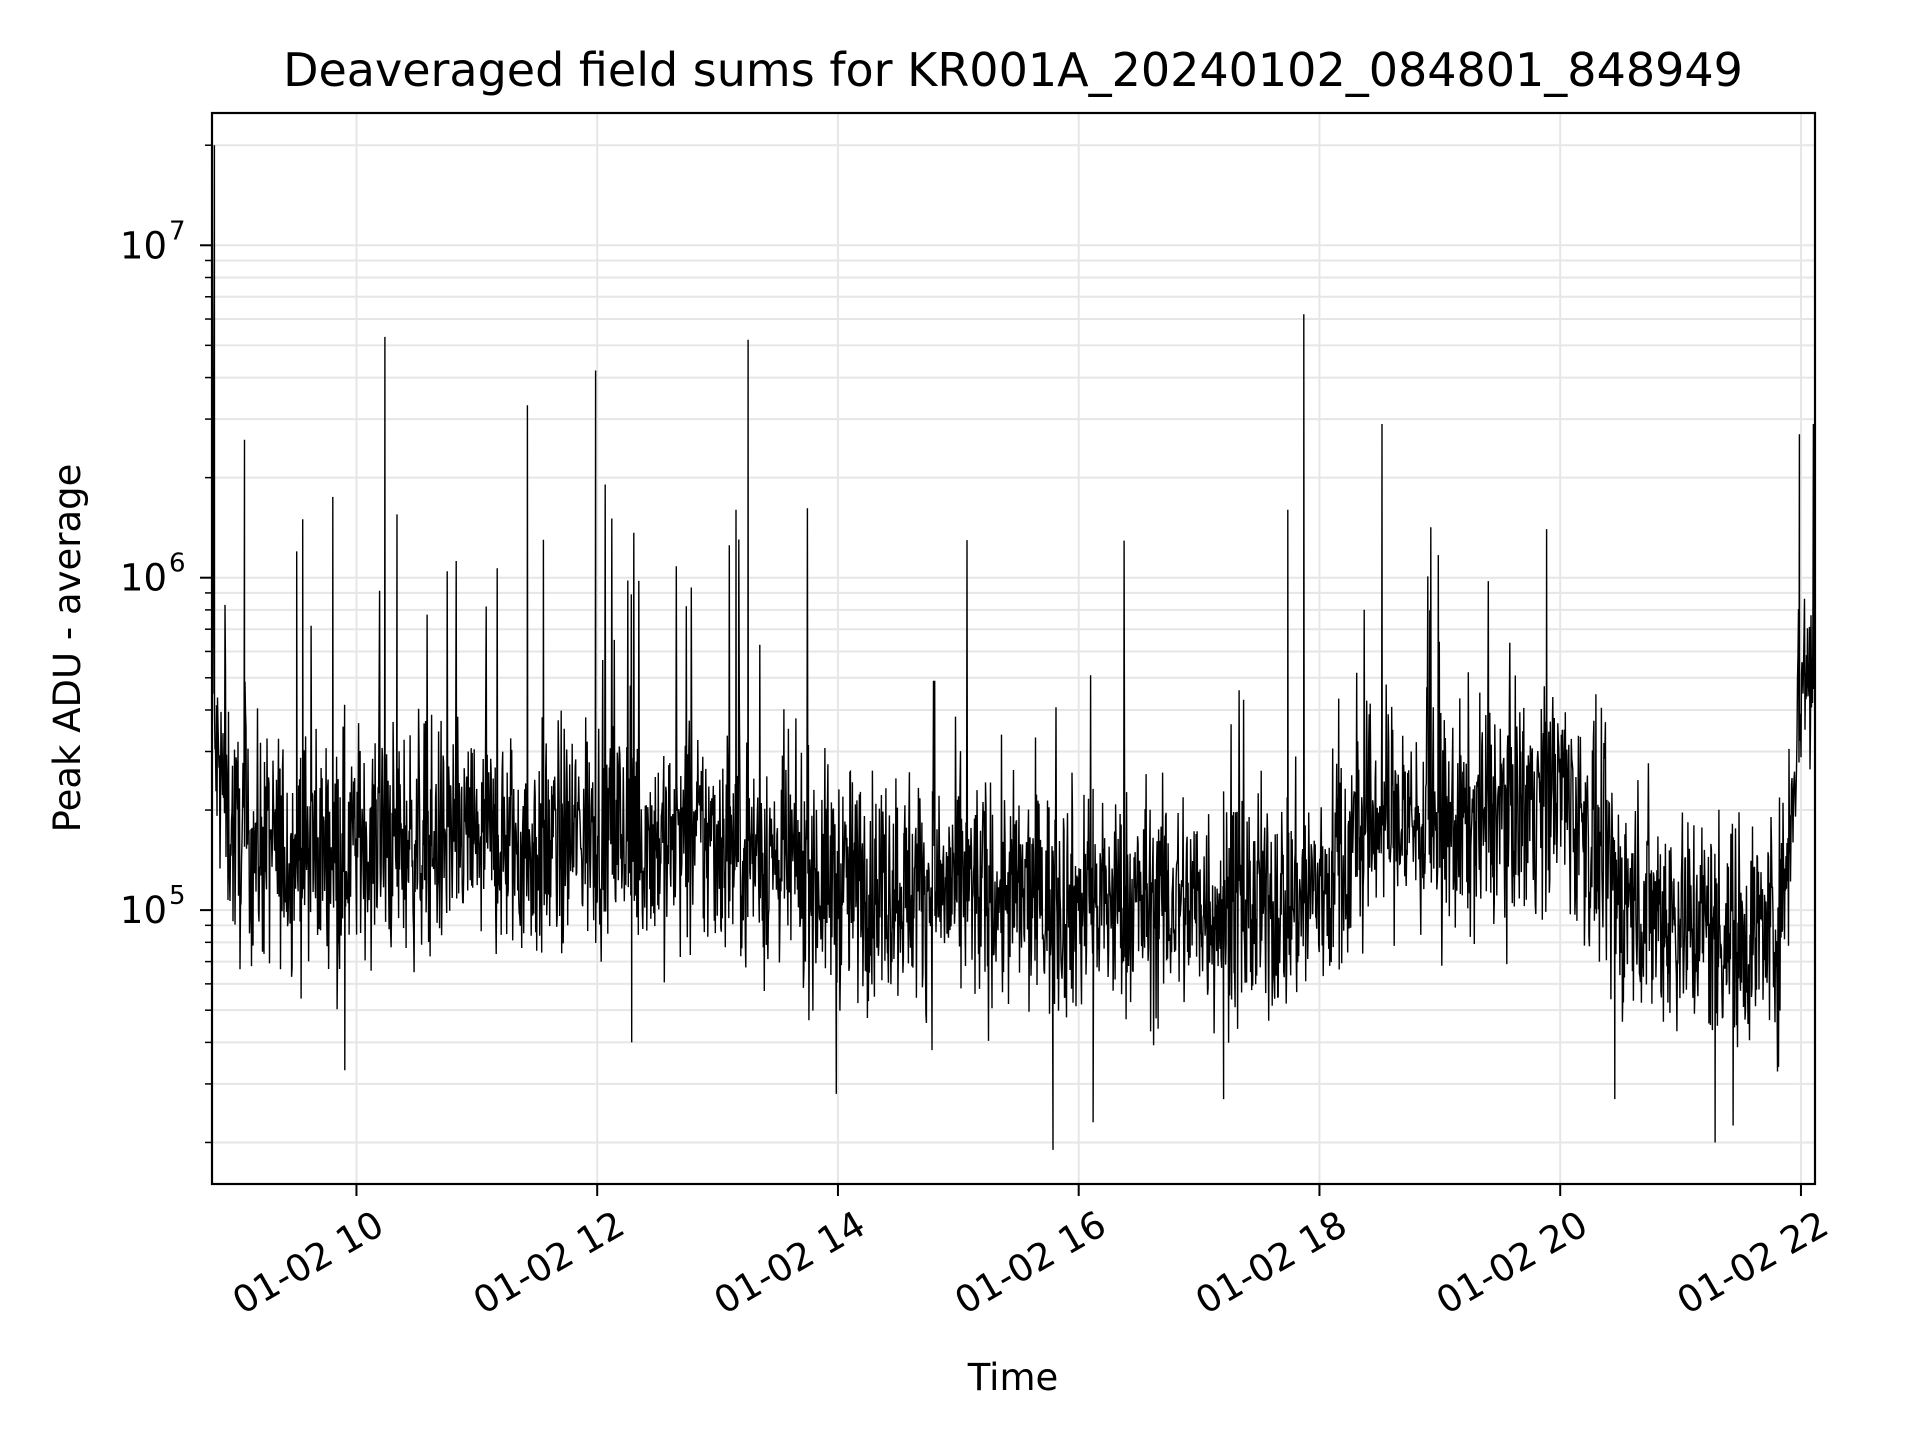 This screenshot has width=1920, height=1440. What do you see at coordinates (177, 896) in the screenshot?
I see `y-tick-exponent: 5` at bounding box center [177, 896].